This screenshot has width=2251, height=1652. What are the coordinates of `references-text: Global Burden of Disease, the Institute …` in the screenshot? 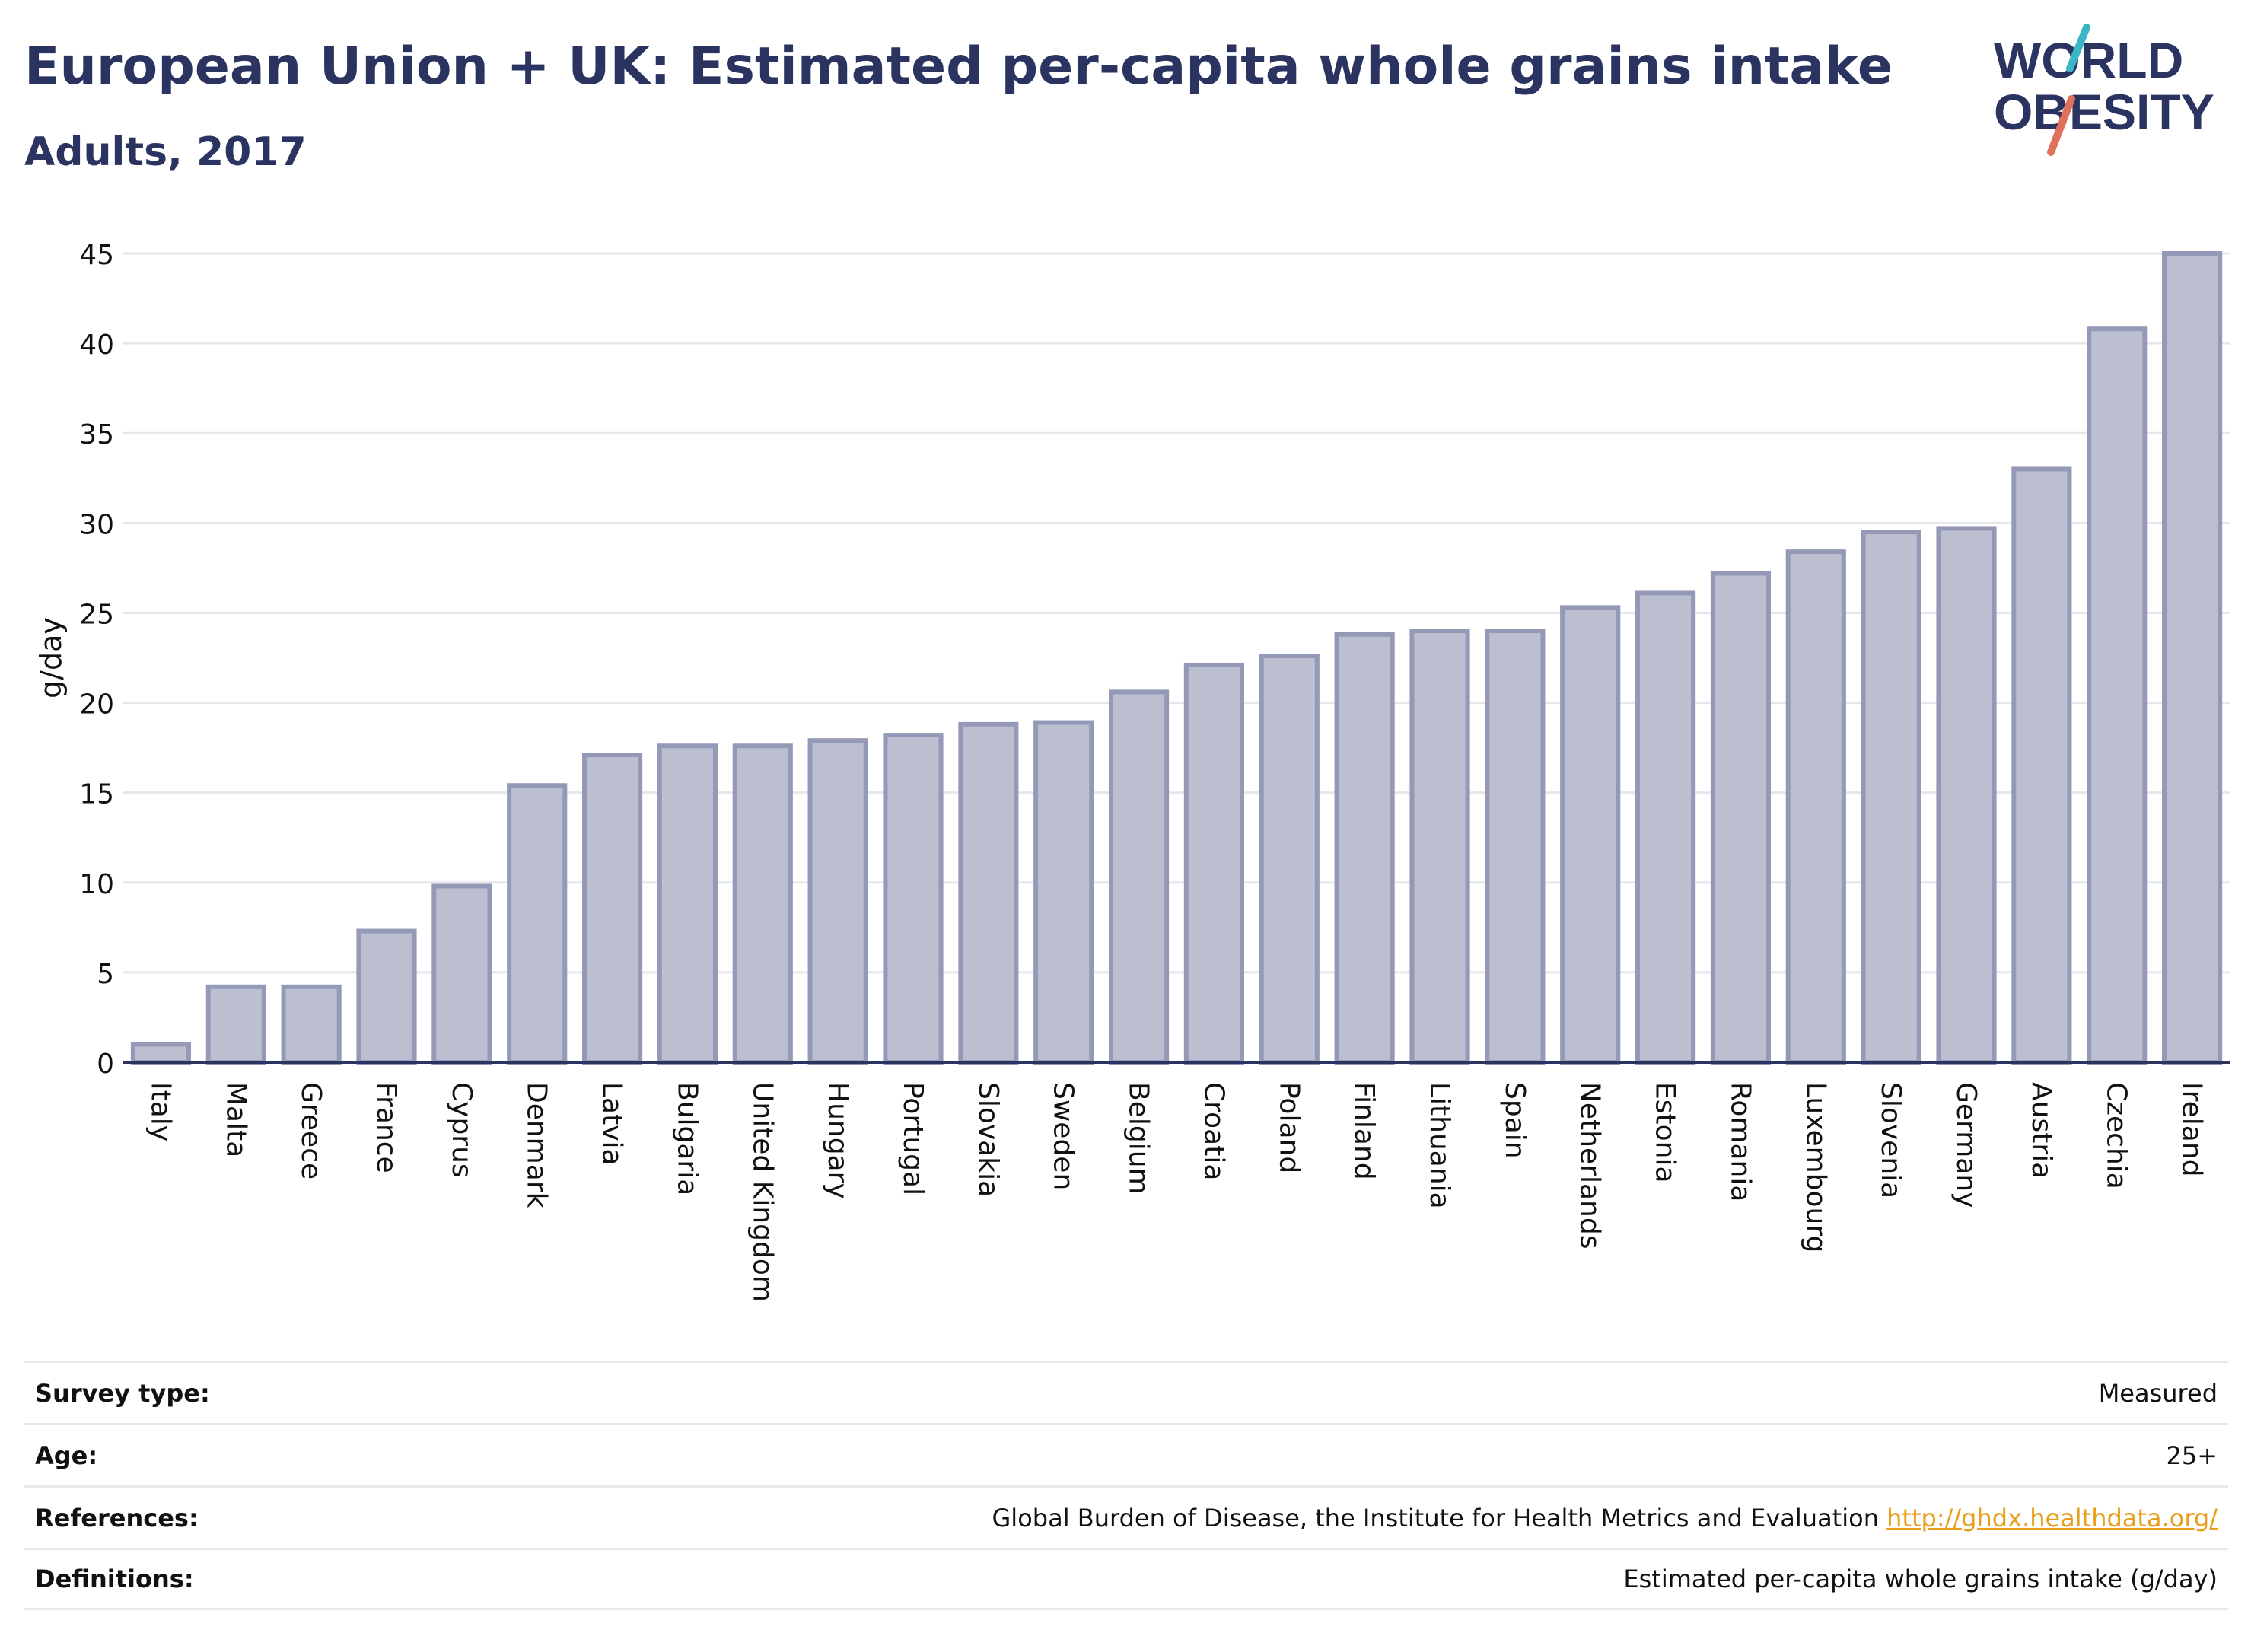 It's located at (1435, 1518).